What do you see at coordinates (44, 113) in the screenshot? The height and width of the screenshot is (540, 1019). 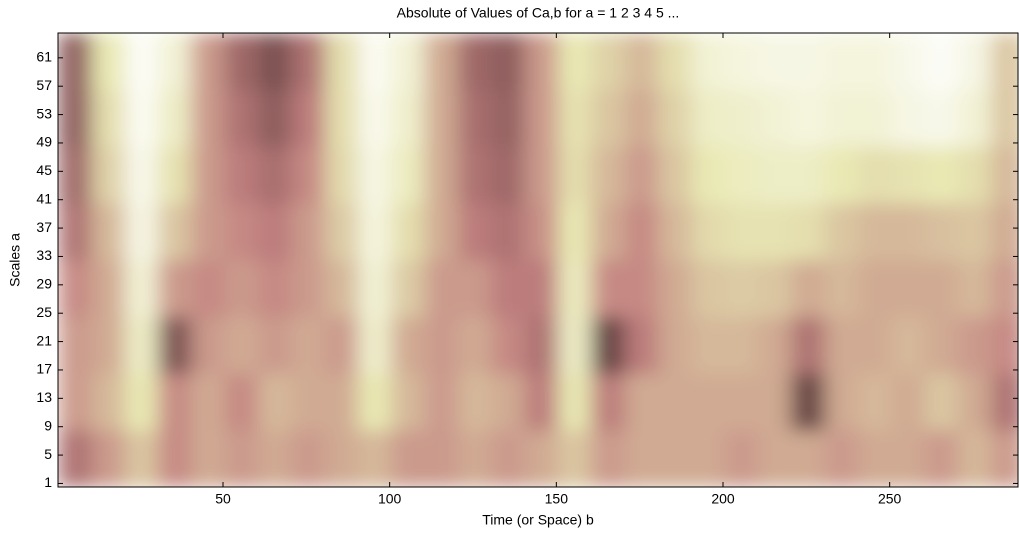 I see `y-tick-label: 53` at bounding box center [44, 113].